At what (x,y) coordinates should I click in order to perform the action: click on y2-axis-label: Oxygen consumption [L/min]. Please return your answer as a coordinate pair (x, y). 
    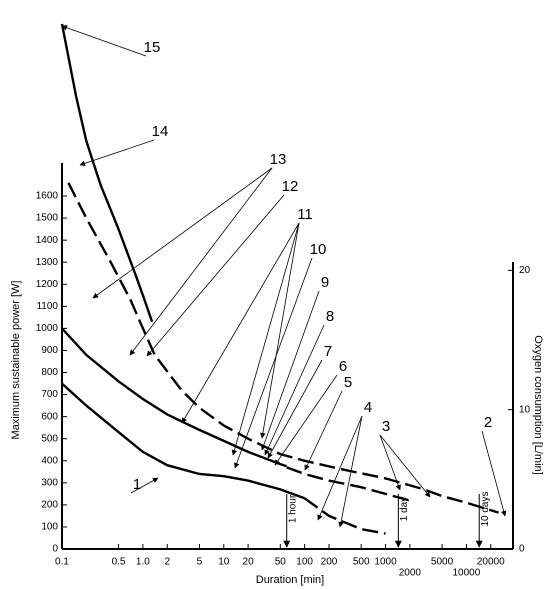
    Looking at the image, I should click on (538, 404).